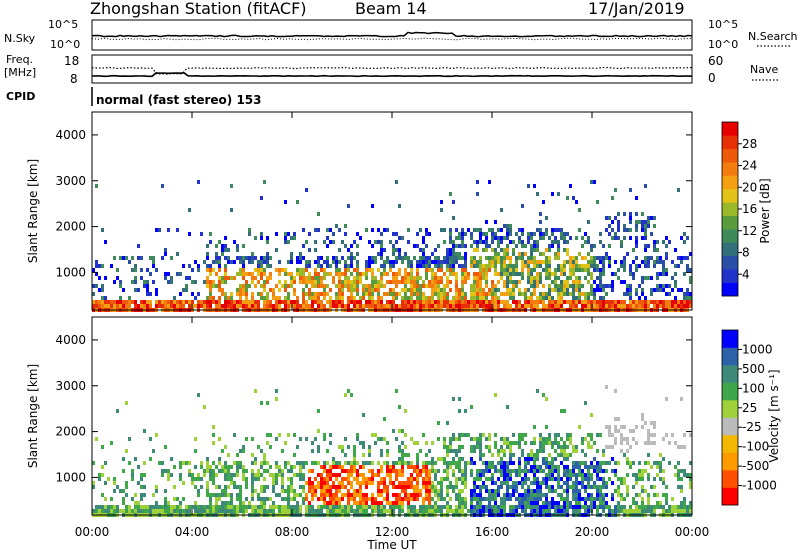  What do you see at coordinates (392, 34) in the screenshot?
I see `nsky-series-line` at bounding box center [392, 34].